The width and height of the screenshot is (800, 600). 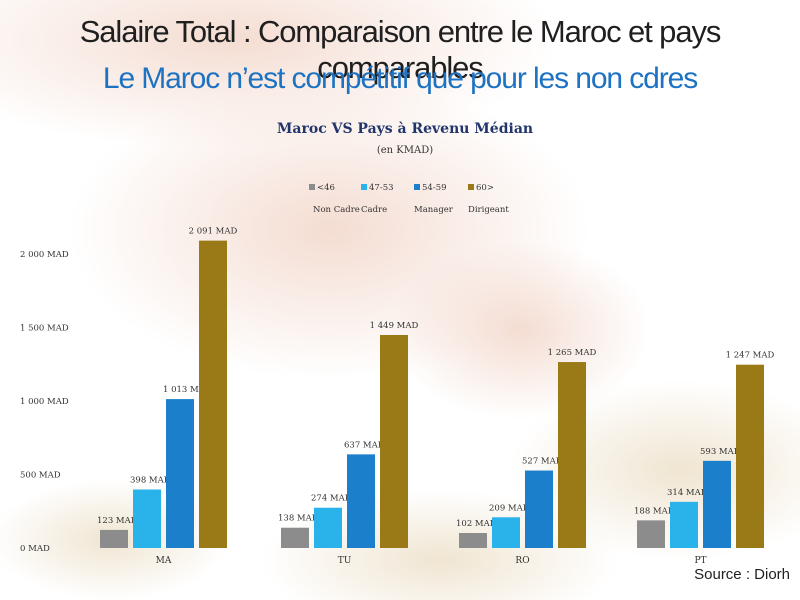 What do you see at coordinates (750, 356) in the screenshot?
I see `data-label: 1 247 MAD` at bounding box center [750, 356].